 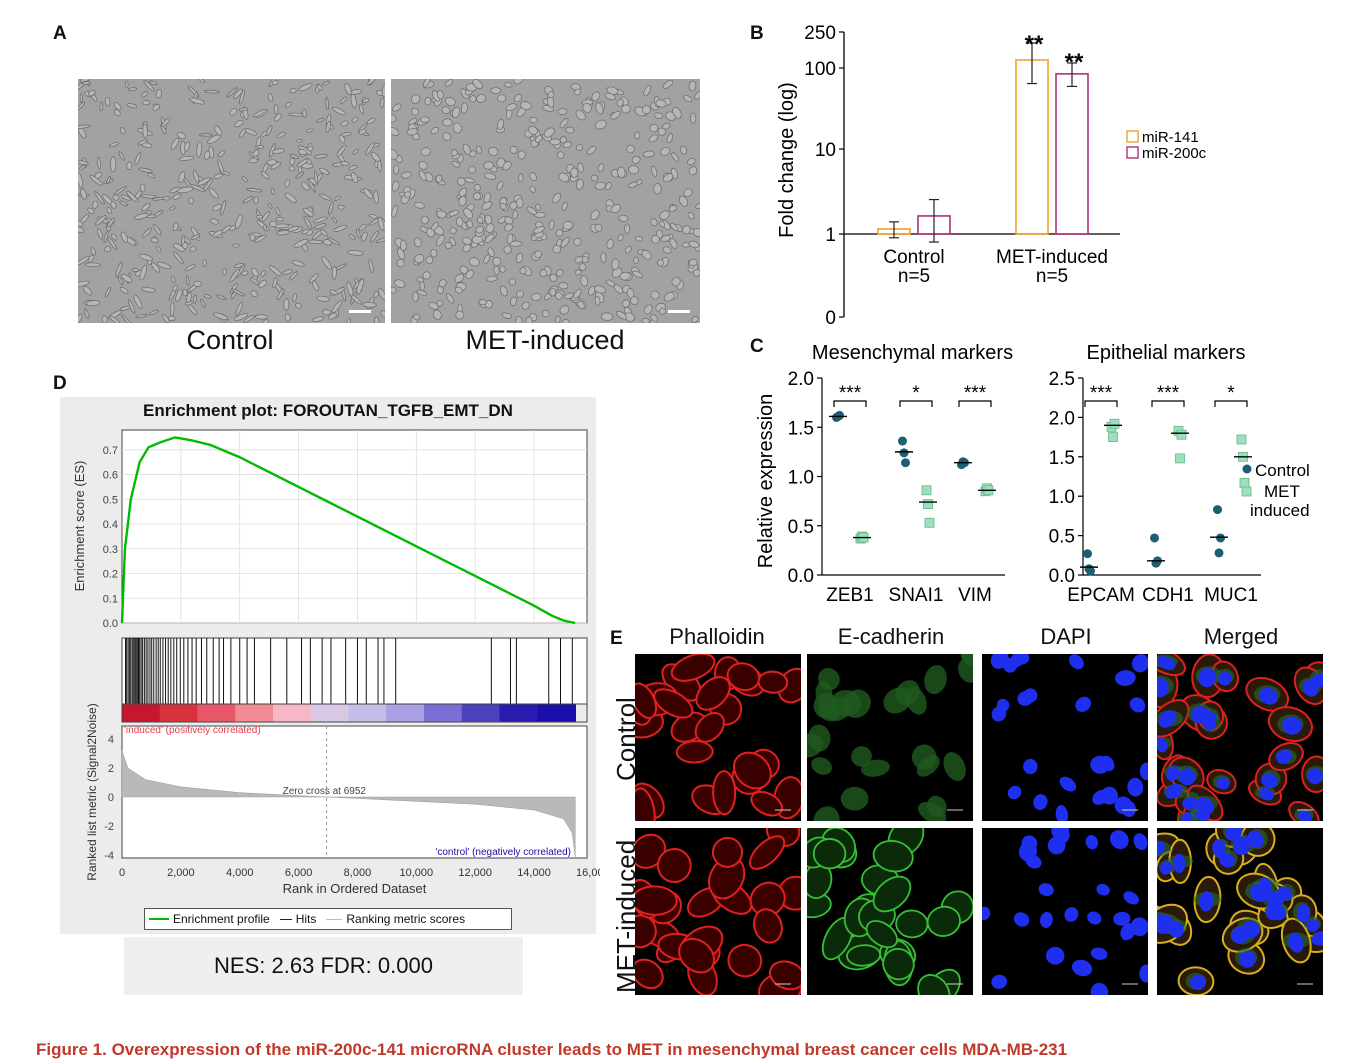 What do you see at coordinates (230, 340) in the screenshot?
I see `micrograph-label-control: Control` at bounding box center [230, 340].